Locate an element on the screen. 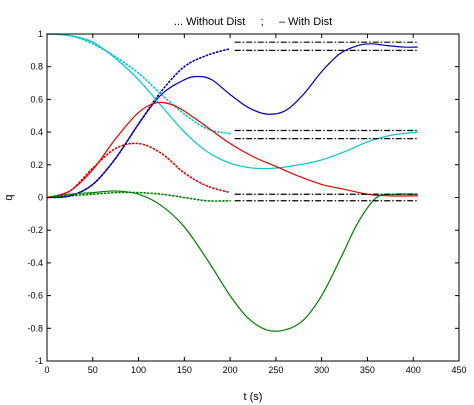 The width and height of the screenshot is (474, 405). y-tick-label: 1 is located at coordinates (40, 34).